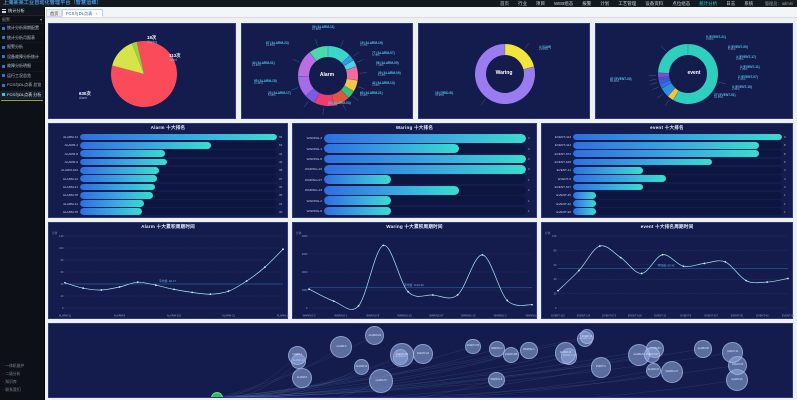 The width and height of the screenshot is (797, 400). I want to click on bar-row: WARING-13 2, so click(414, 190).